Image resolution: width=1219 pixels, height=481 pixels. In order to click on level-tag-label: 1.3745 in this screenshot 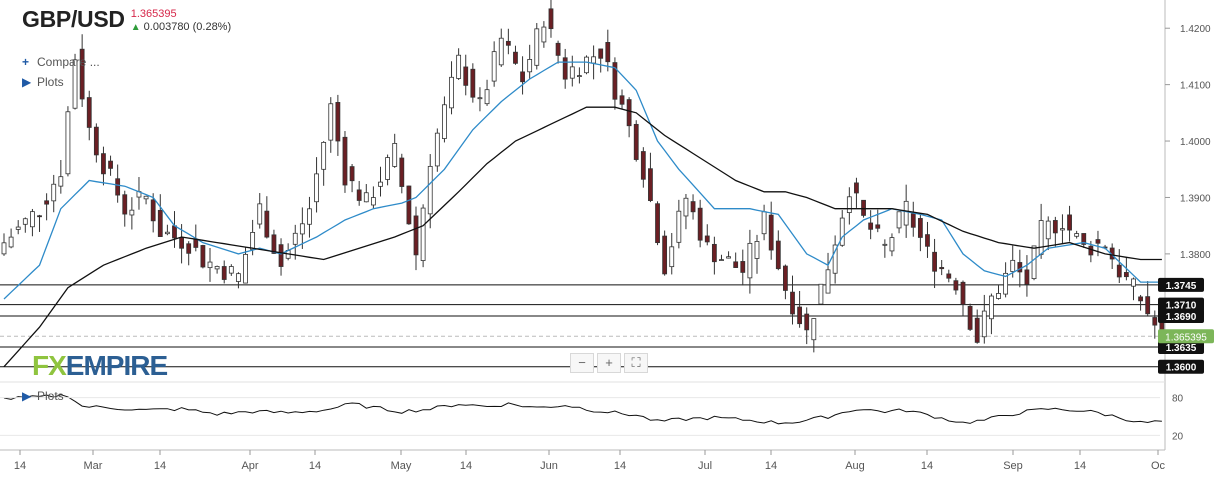, I will do `click(1181, 286)`.